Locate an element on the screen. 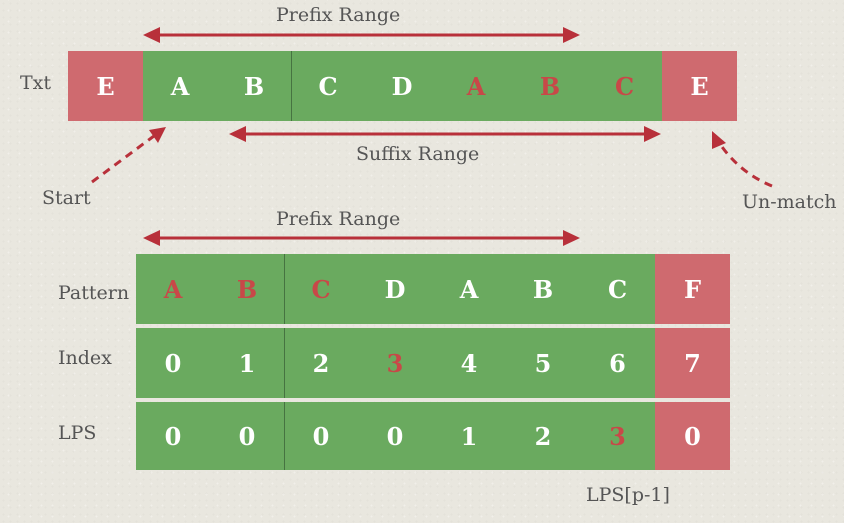 This screenshot has height=523, width=844. prefix-range-bottom-arrow is located at coordinates (361, 238).